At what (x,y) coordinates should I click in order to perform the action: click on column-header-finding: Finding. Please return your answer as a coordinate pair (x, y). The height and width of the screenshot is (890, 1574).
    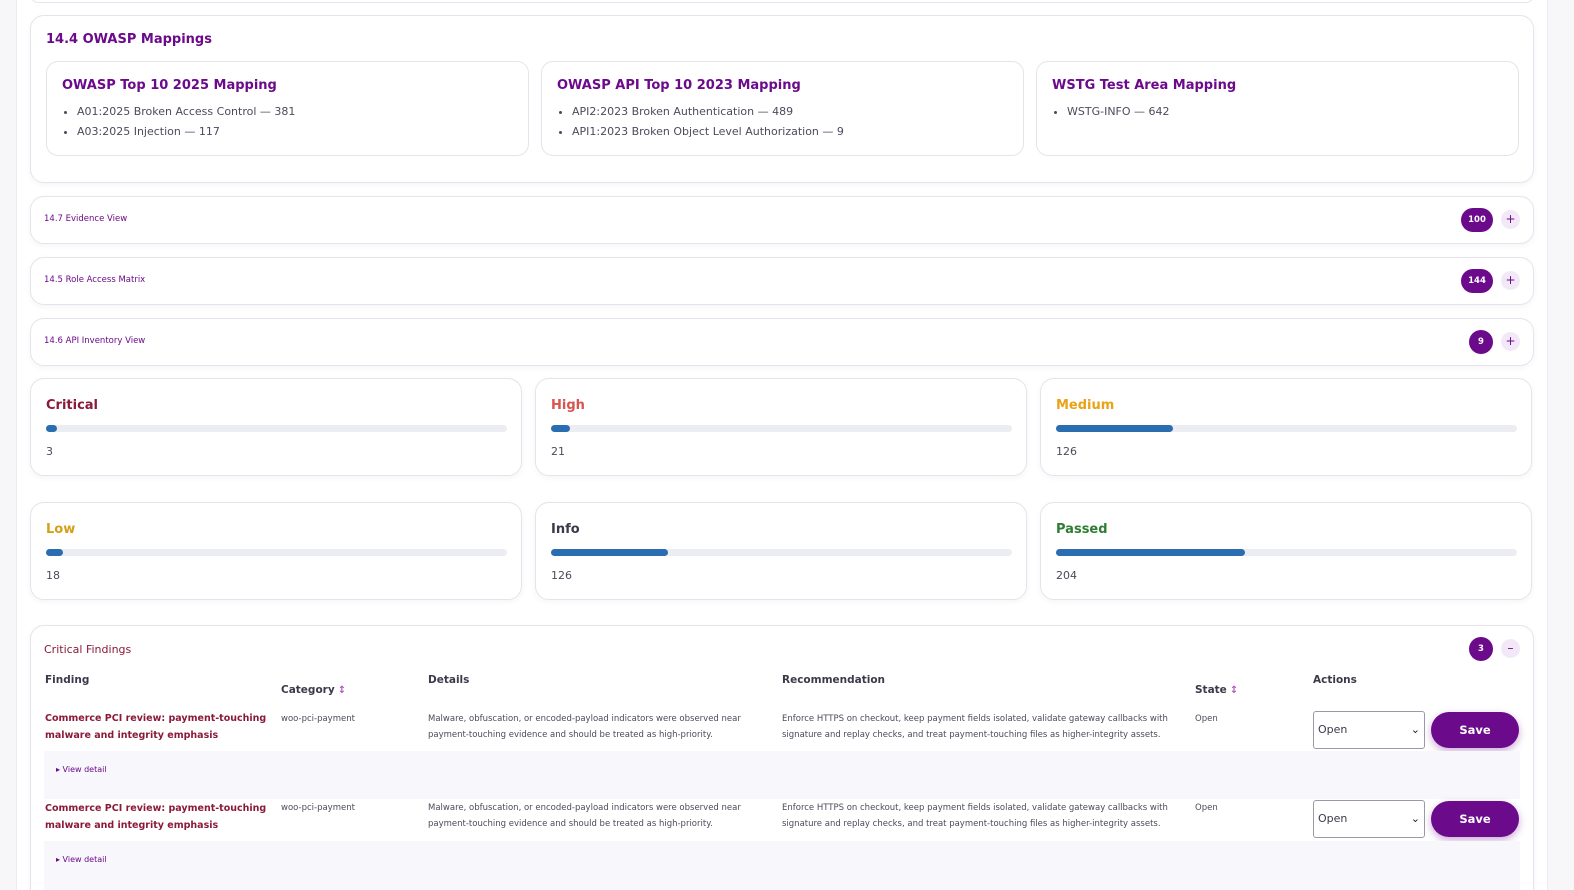
    Looking at the image, I should click on (67, 680).